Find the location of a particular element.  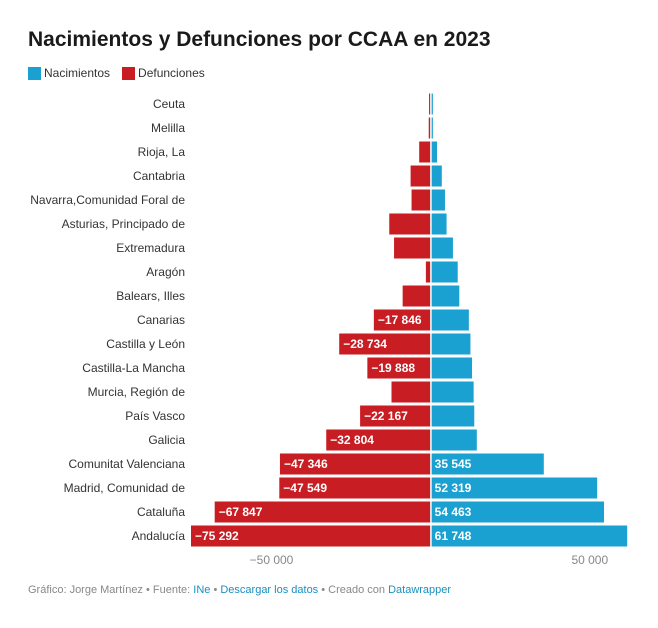

data-label-defunciones: −19 888 is located at coordinates (393, 368).